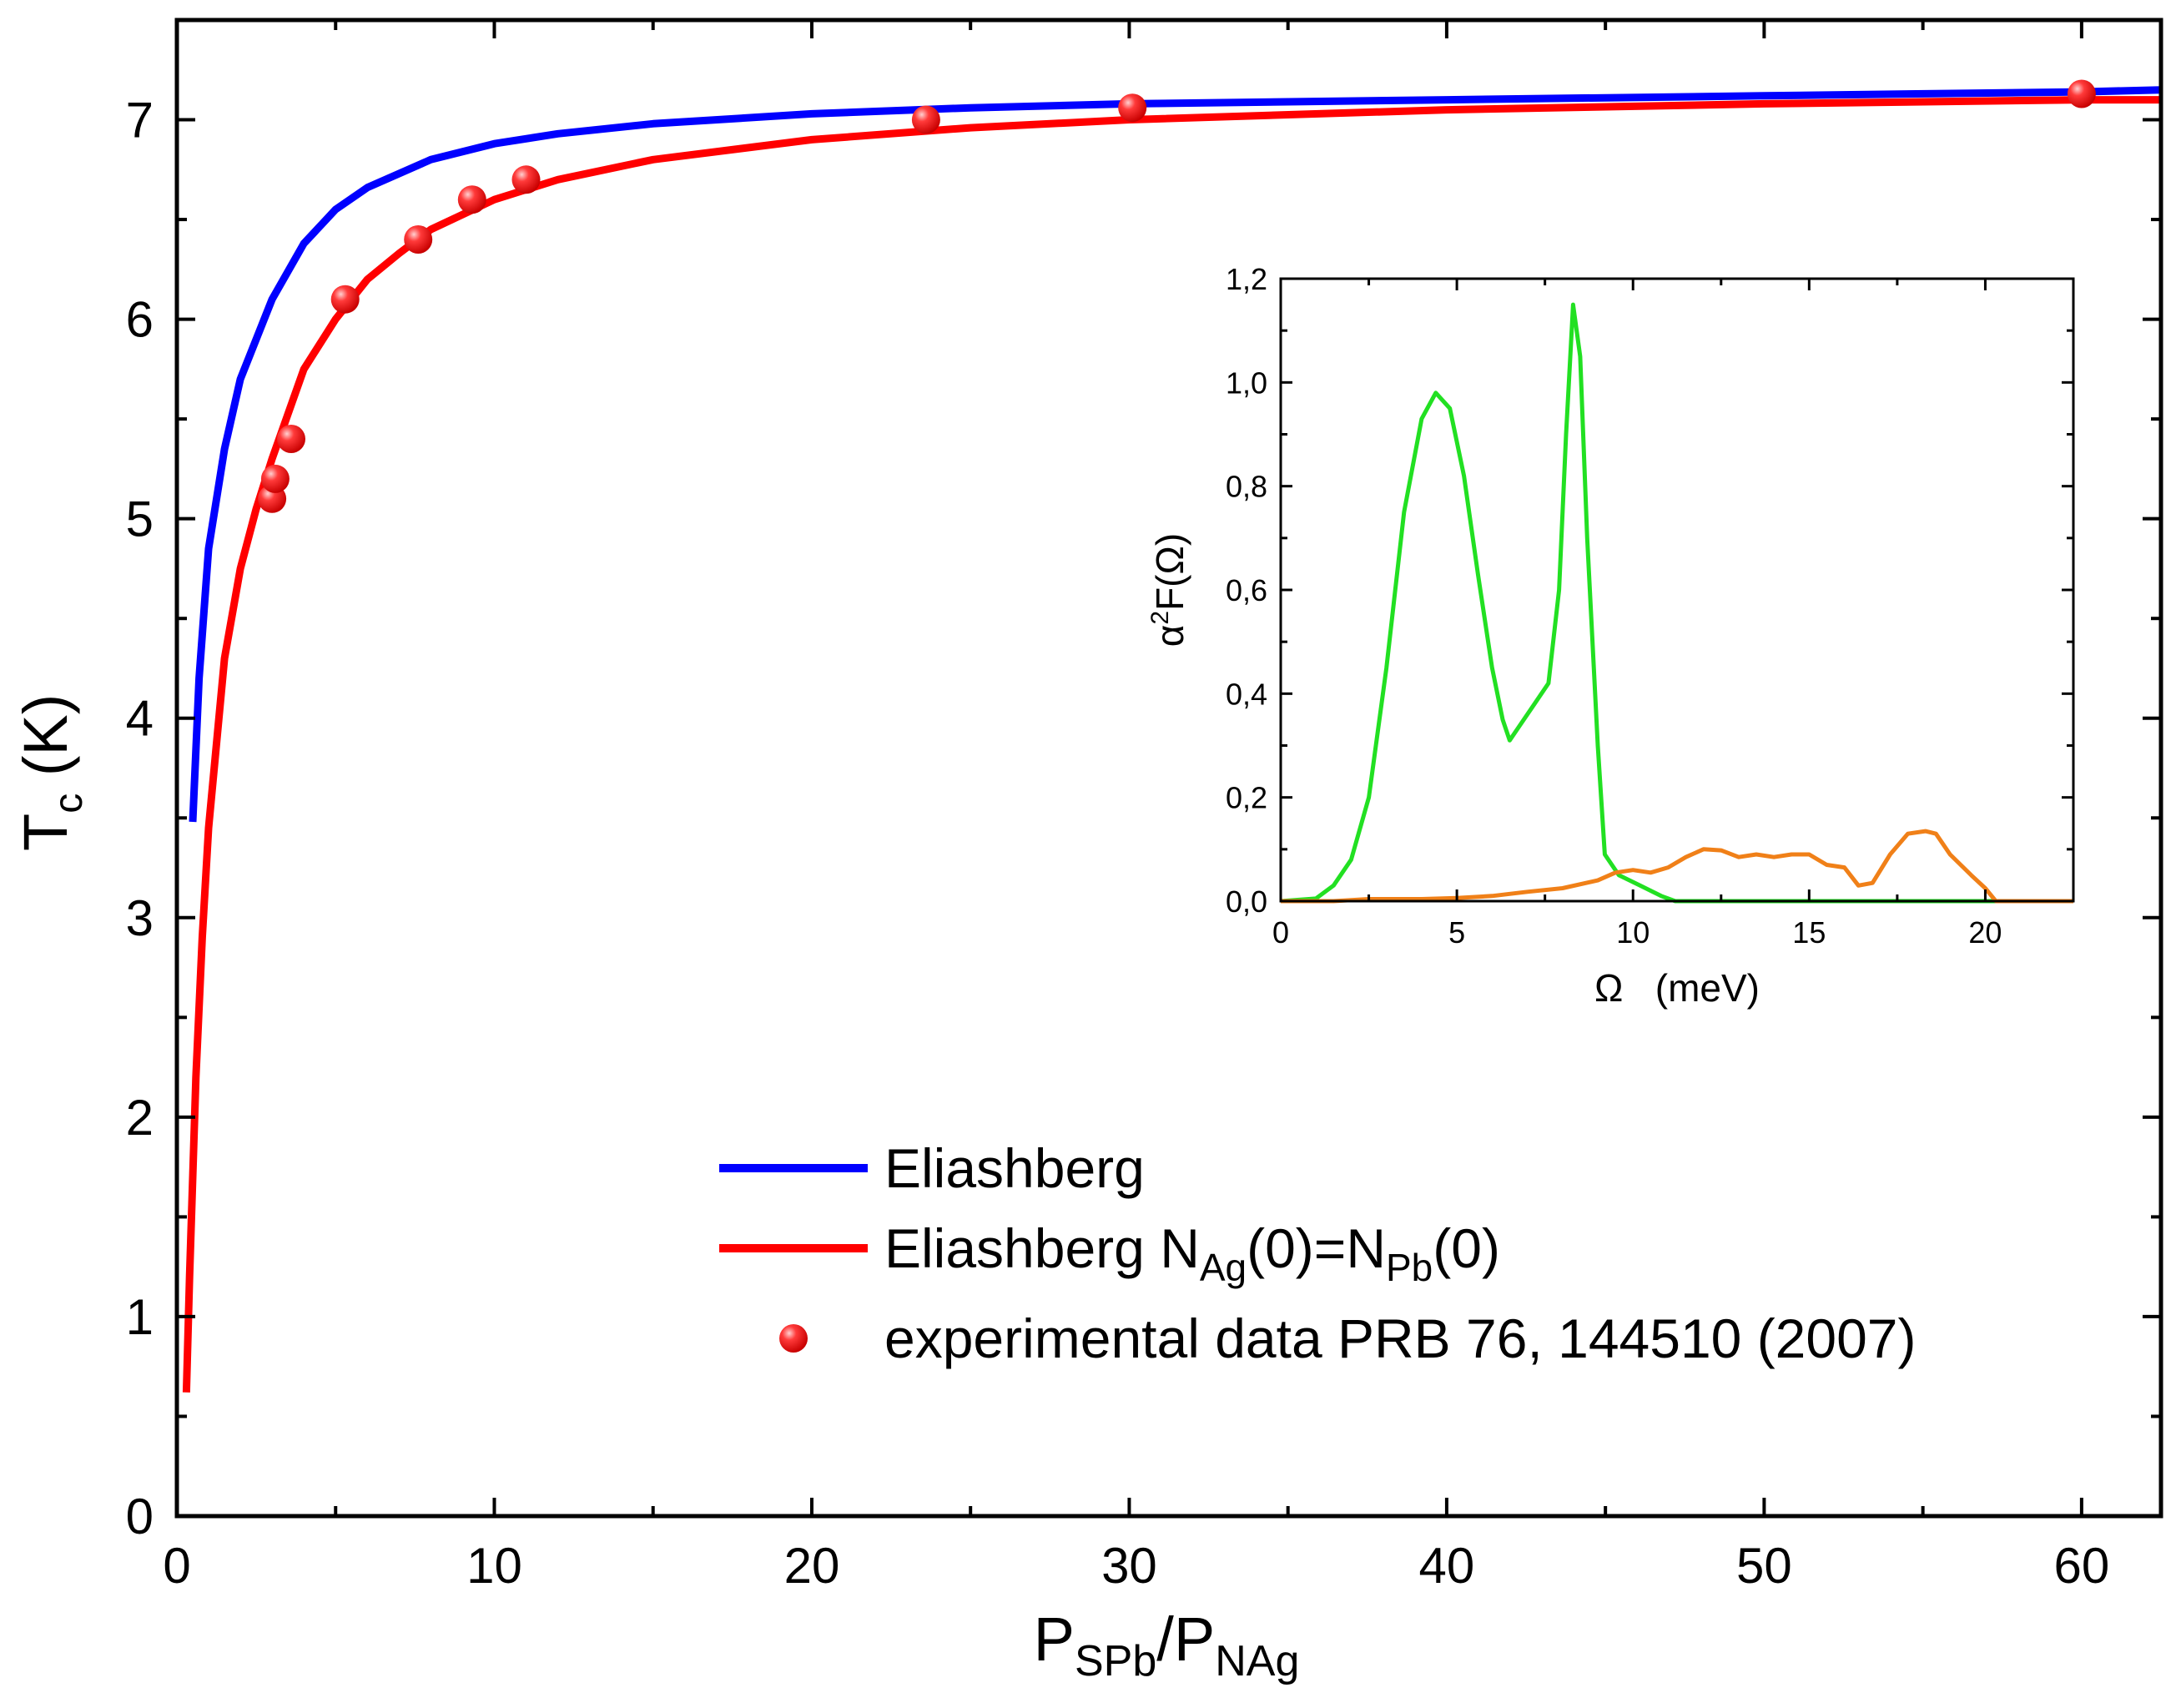  I want to click on inset-y-tick-label: 0,2, so click(1246, 798).